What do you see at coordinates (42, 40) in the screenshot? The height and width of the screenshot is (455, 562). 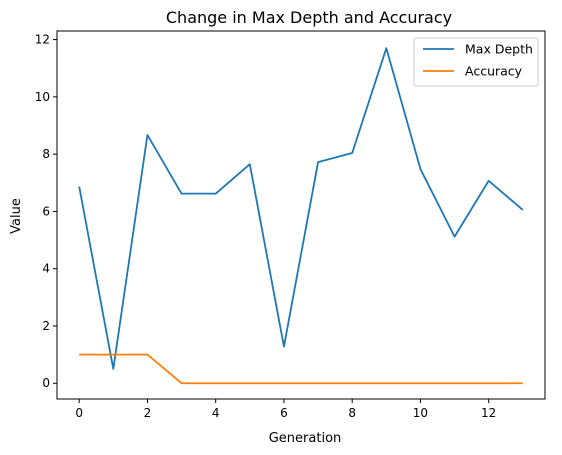 I see `y-tick-label: 12` at bounding box center [42, 40].